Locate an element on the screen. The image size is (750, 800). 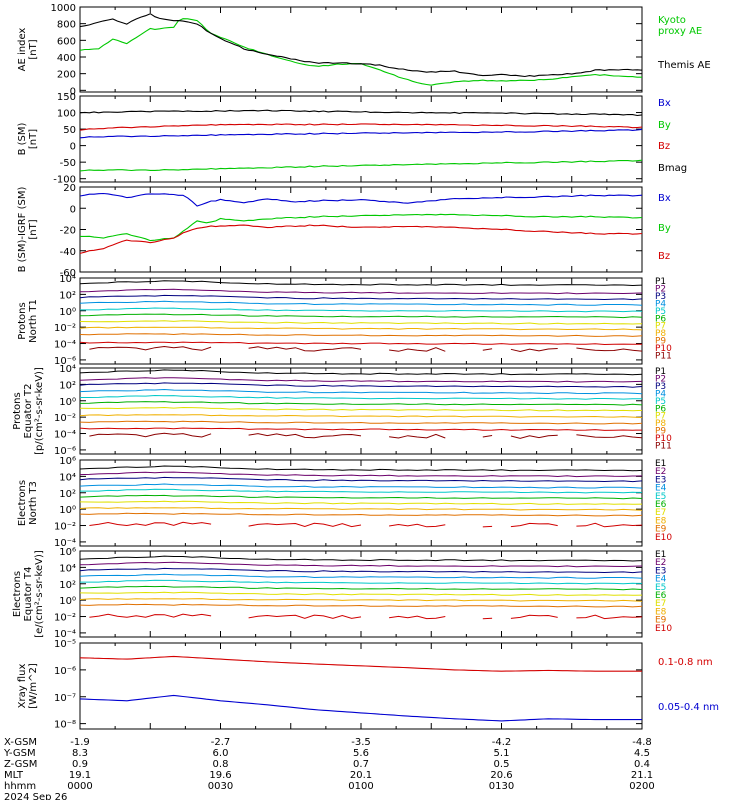
series-line-by is located at coordinates (361, 165).